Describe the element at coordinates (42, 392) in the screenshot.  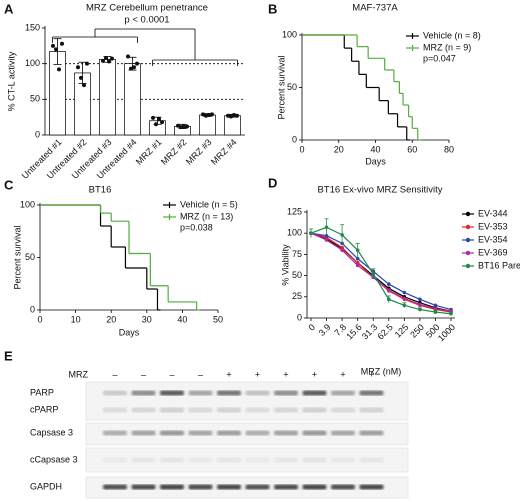
I see `row-label: PARP` at that location.